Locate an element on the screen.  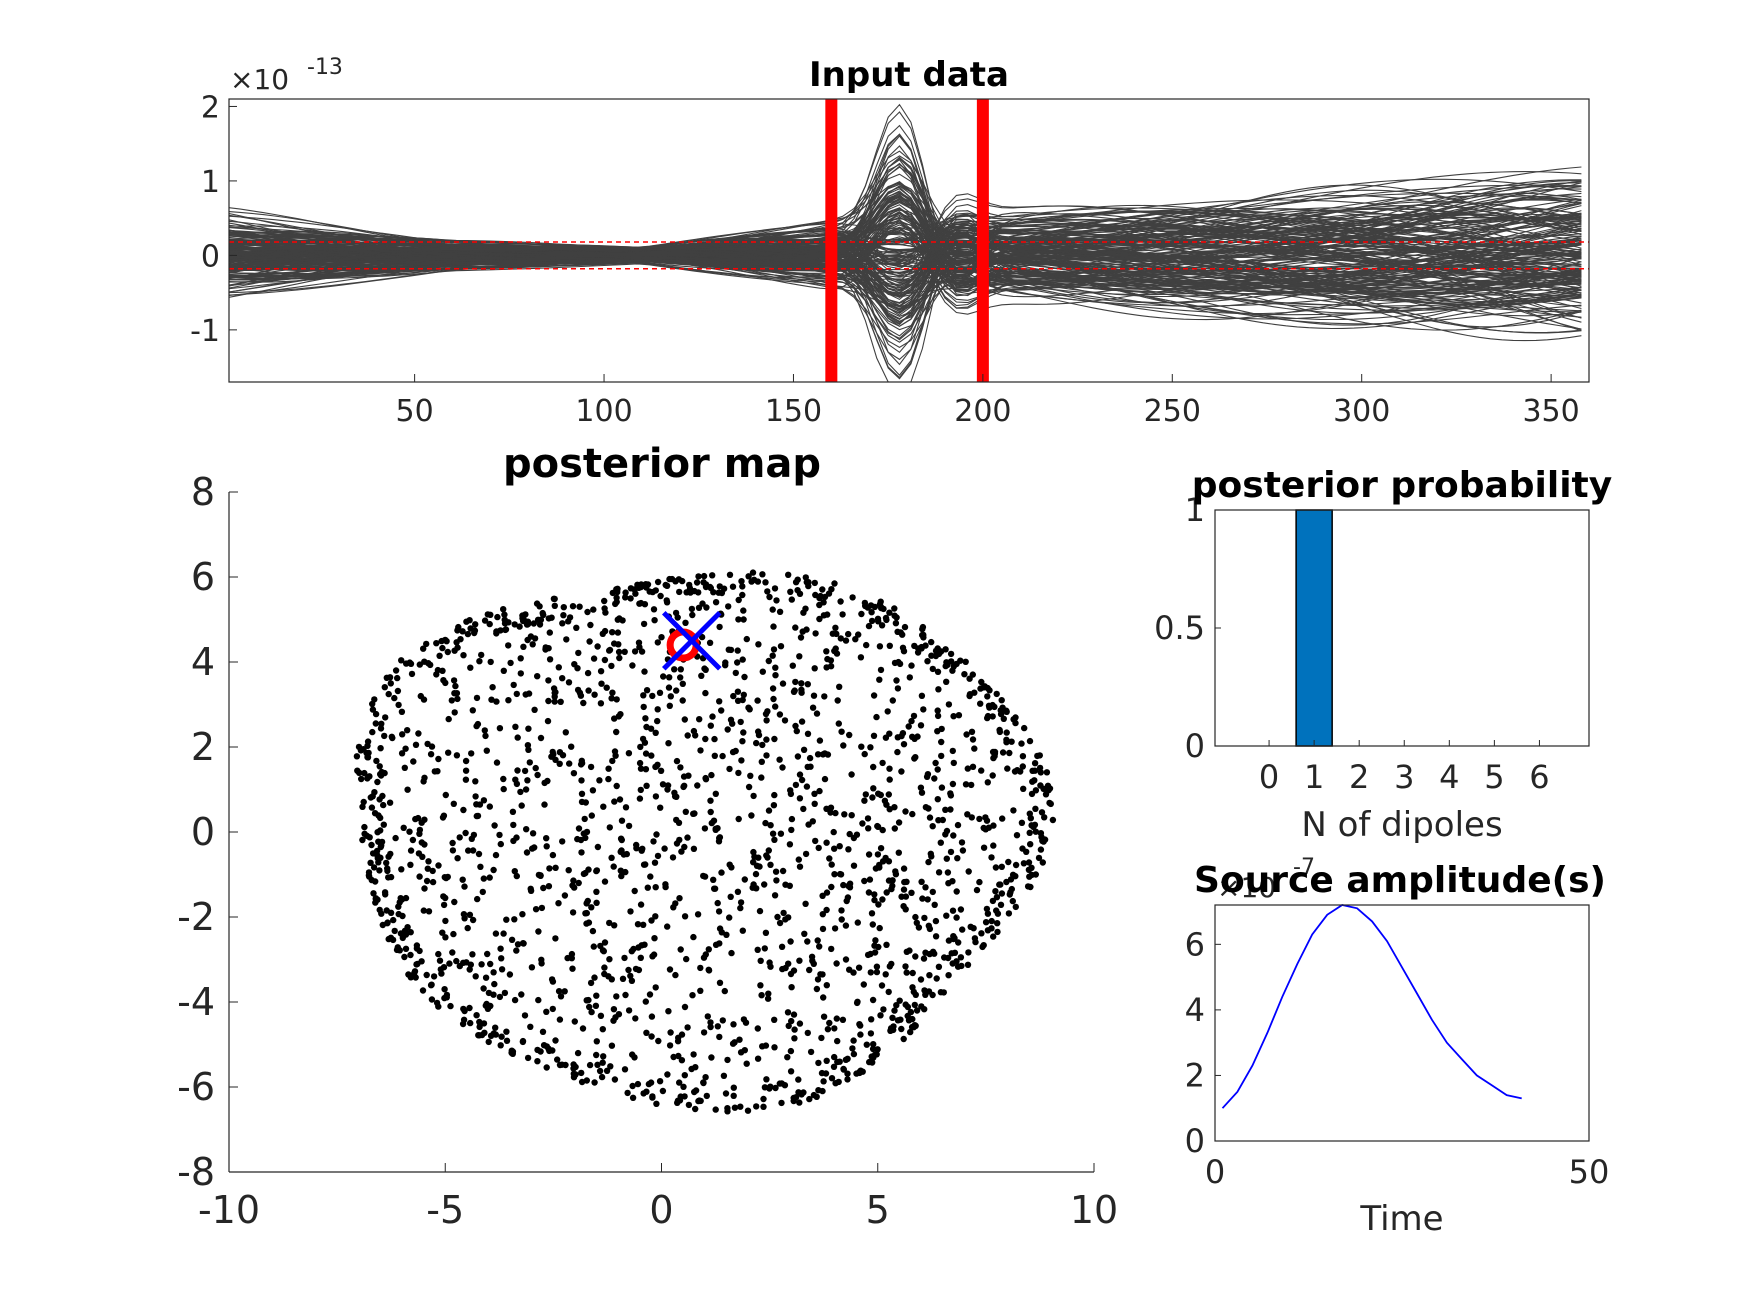
posterior-map-y-tick-label: 0 is located at coordinates (203, 832).